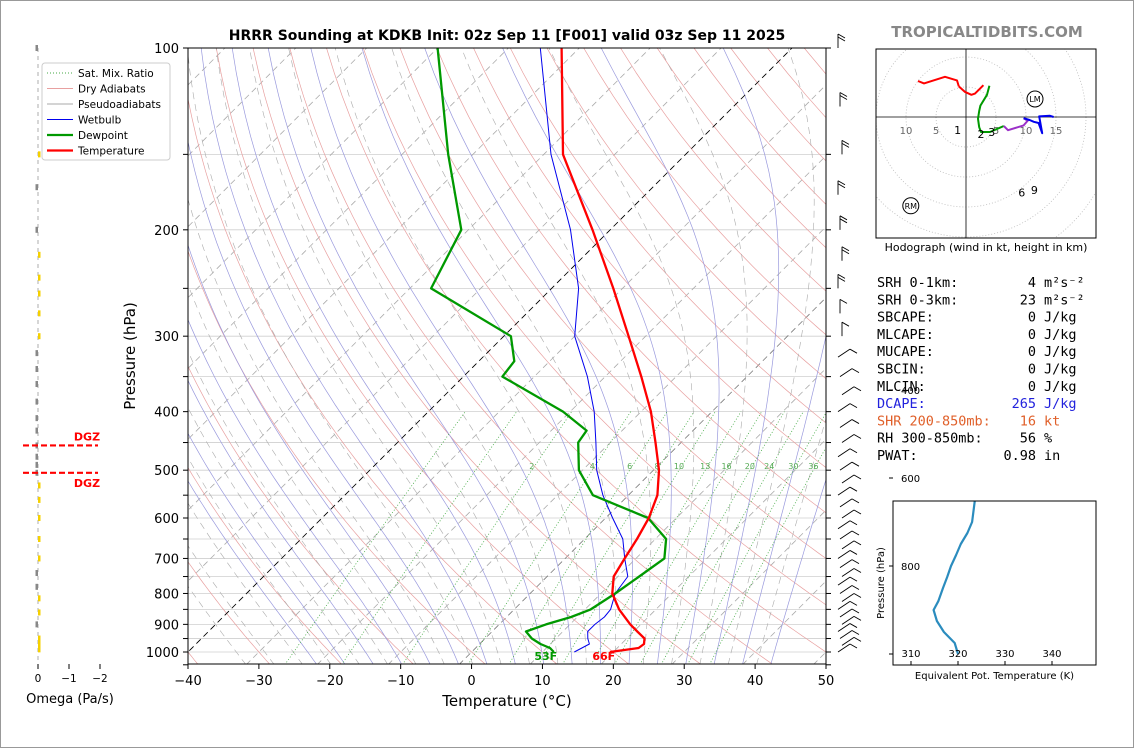 This screenshot has width=1134, height=748. I want to click on omega-x-tick-label: −2, so click(99, 679).